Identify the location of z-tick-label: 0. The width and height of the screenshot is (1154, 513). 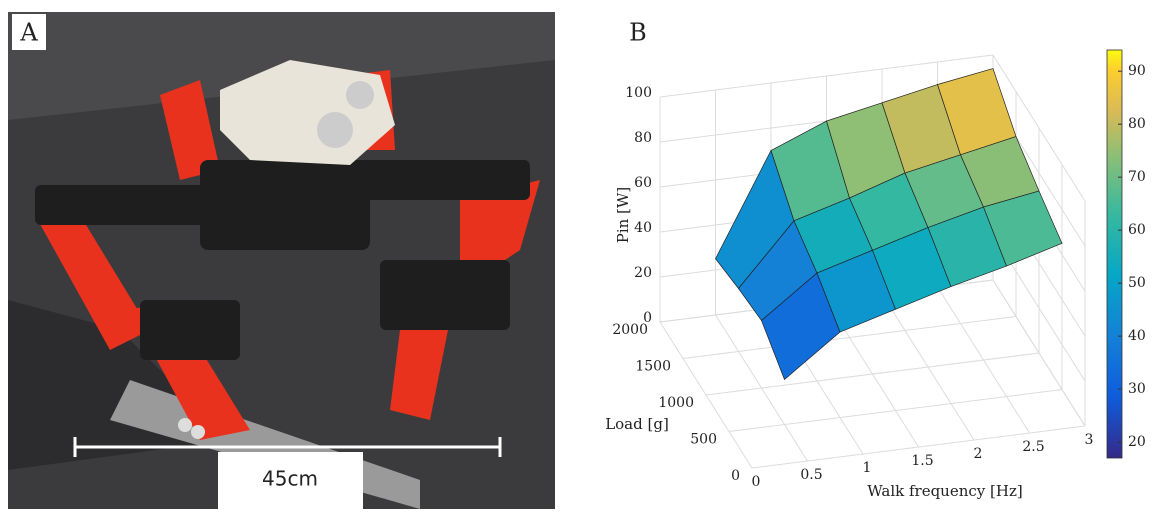
(647, 318).